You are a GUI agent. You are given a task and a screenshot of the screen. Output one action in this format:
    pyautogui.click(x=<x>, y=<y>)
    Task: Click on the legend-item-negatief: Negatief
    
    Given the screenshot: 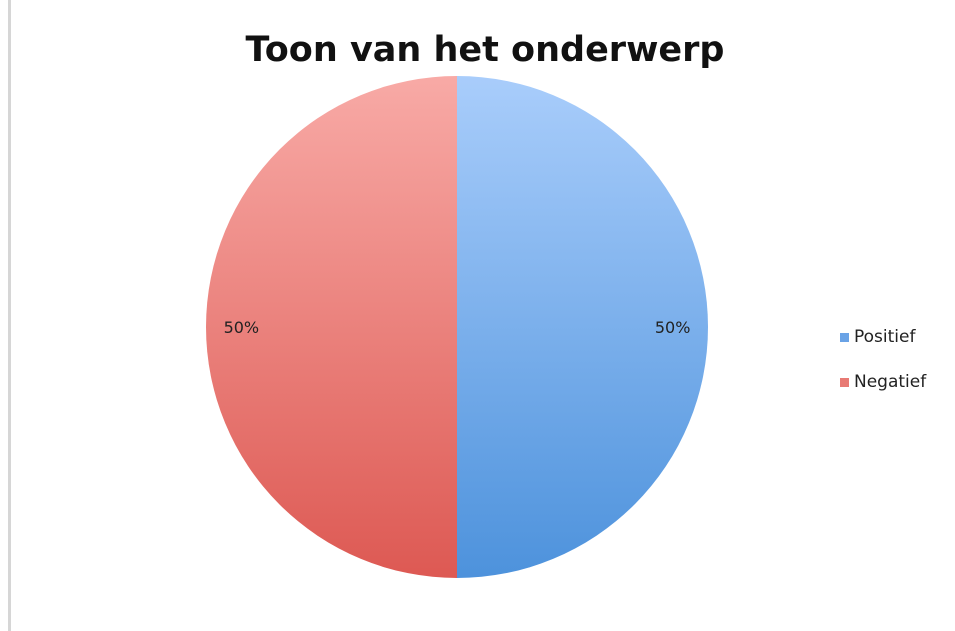 What is the action you would take?
    pyautogui.click(x=883, y=382)
    